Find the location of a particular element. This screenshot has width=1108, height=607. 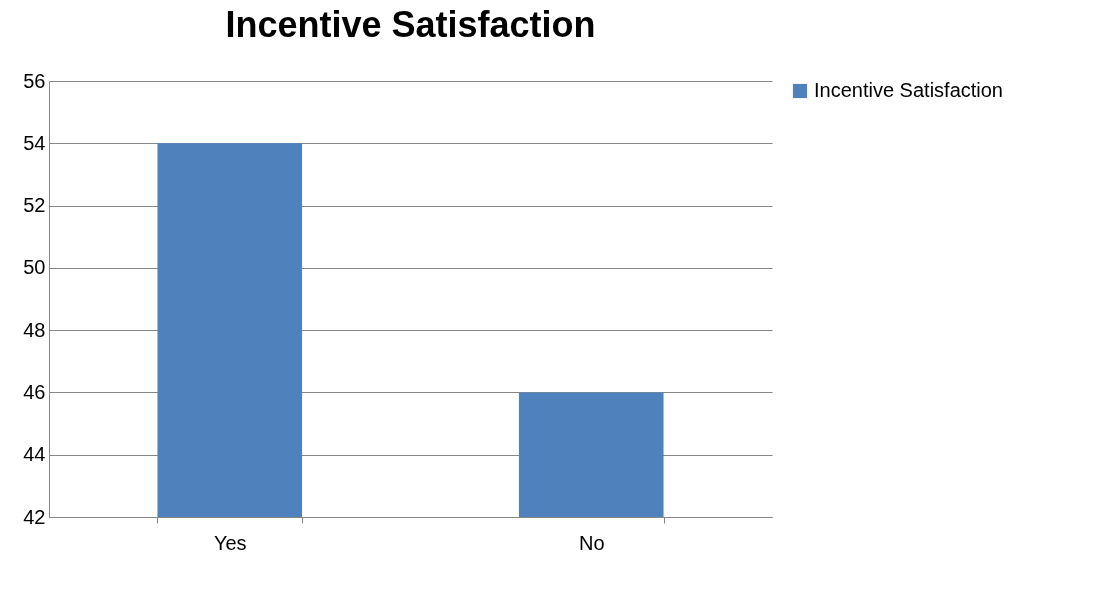

y-tick-label: 48 is located at coordinates (34, 329).